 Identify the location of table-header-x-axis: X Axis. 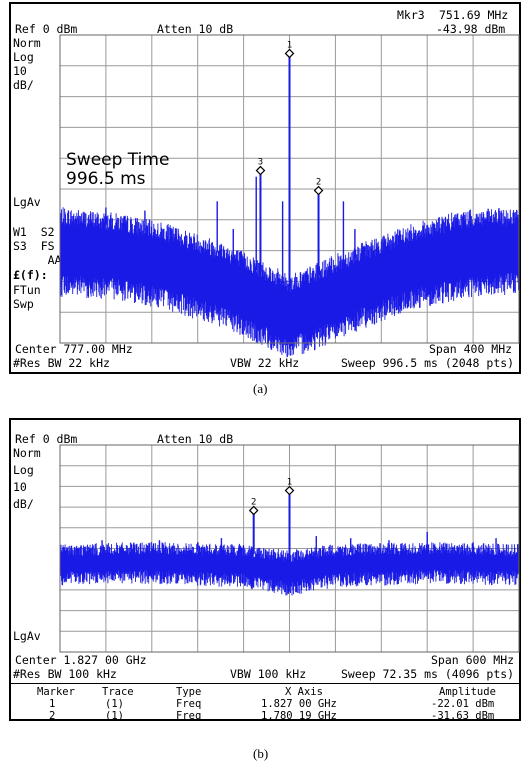
(304, 692).